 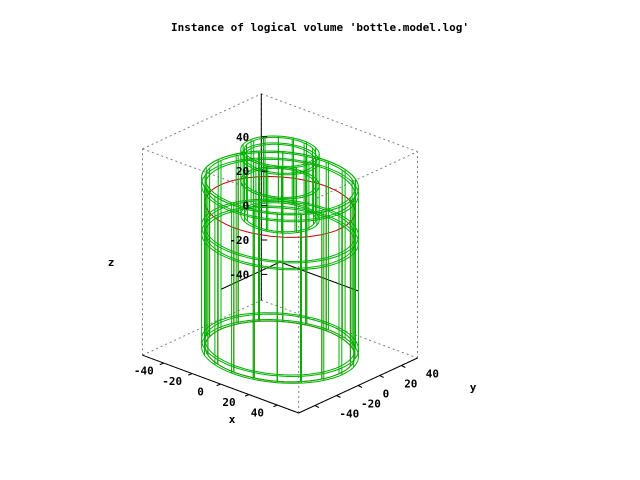 What do you see at coordinates (172, 381) in the screenshot?
I see `x-tick-label: -20` at bounding box center [172, 381].